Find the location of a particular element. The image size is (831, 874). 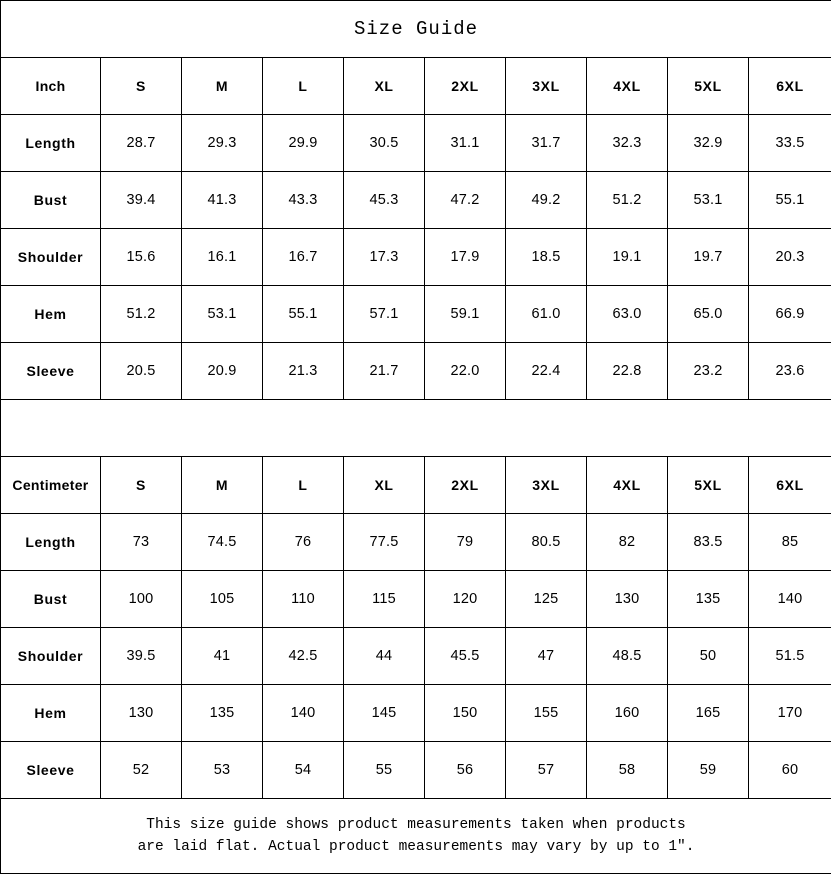

size-header-xl: XL is located at coordinates (384, 86).